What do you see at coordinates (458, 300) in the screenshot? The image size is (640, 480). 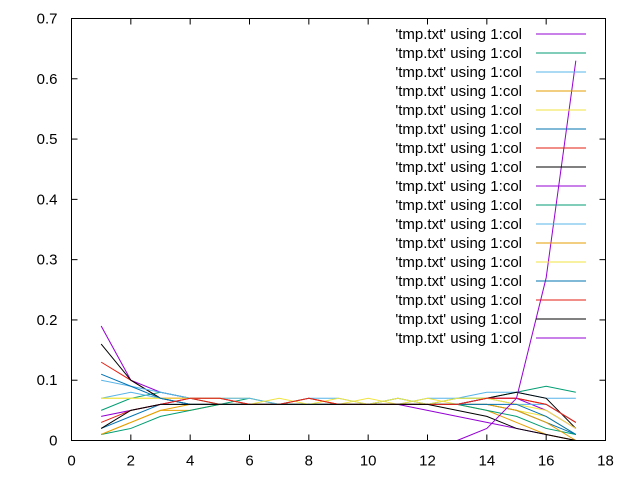 I see `legend-label-15: 'tmp.txt' using 1:col` at bounding box center [458, 300].